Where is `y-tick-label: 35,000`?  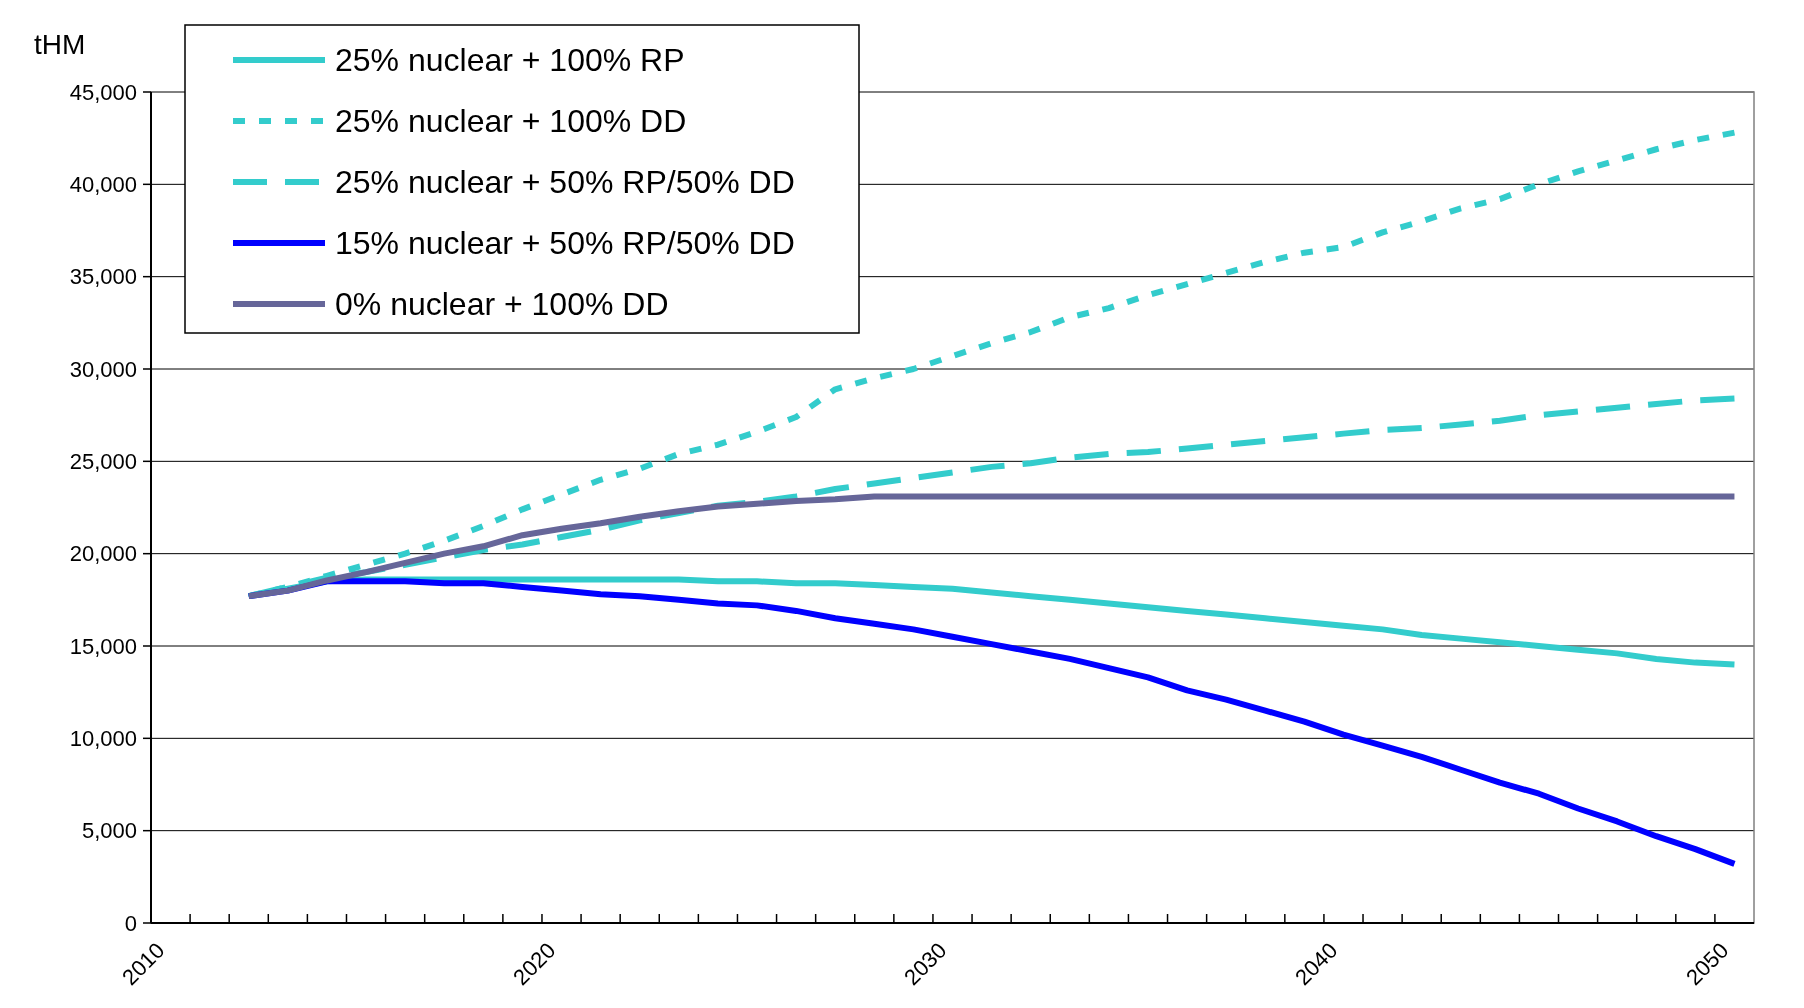
y-tick-label: 35,000 is located at coordinates (103, 277).